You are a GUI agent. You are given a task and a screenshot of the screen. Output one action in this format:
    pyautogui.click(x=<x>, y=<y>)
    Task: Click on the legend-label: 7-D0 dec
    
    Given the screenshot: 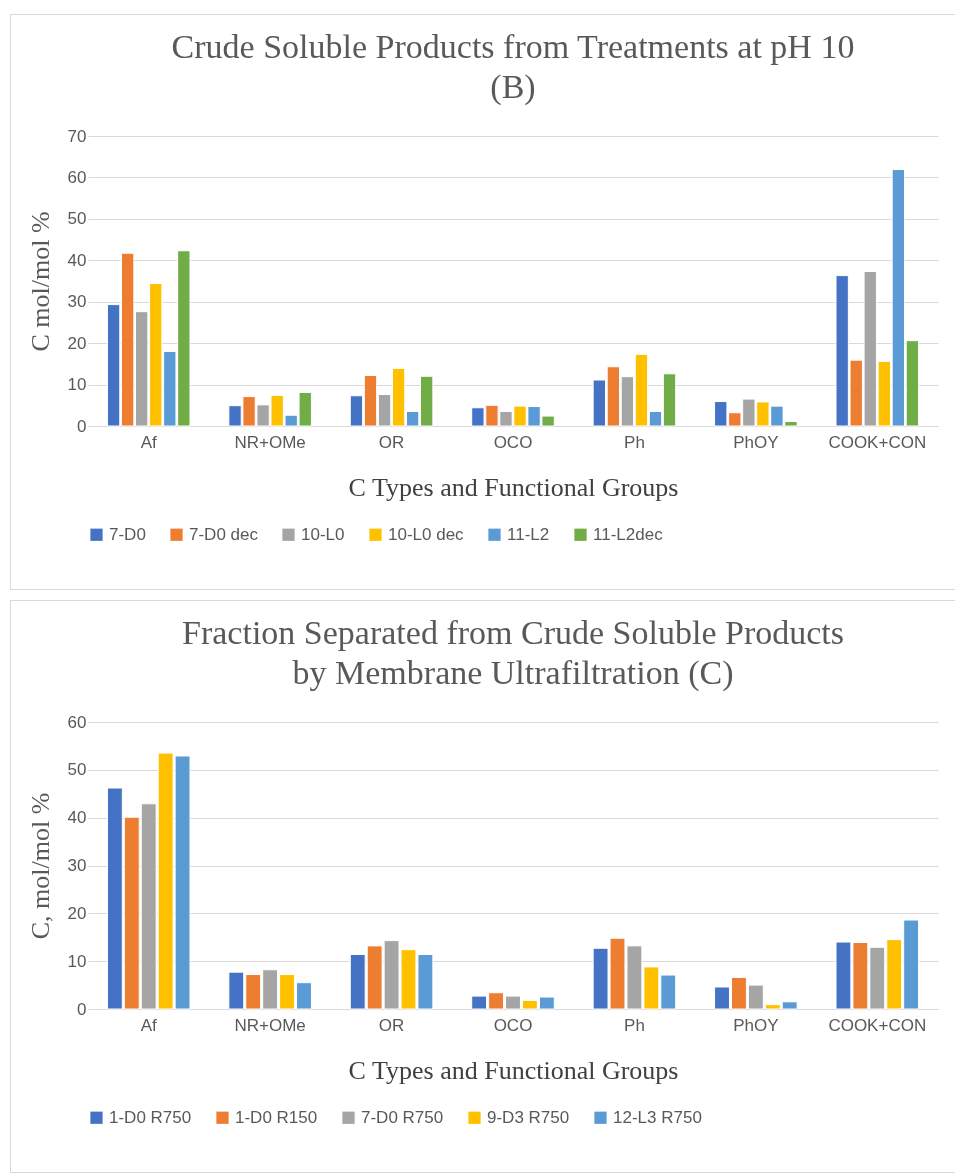 What is the action you would take?
    pyautogui.click(x=224, y=534)
    